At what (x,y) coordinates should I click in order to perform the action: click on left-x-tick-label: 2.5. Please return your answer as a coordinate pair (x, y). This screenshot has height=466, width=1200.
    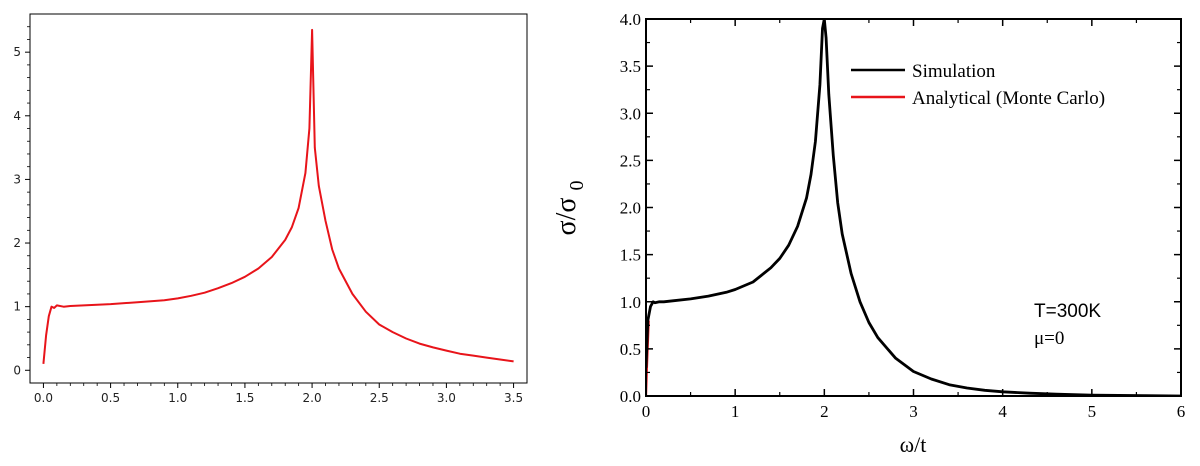
    Looking at the image, I should click on (379, 398).